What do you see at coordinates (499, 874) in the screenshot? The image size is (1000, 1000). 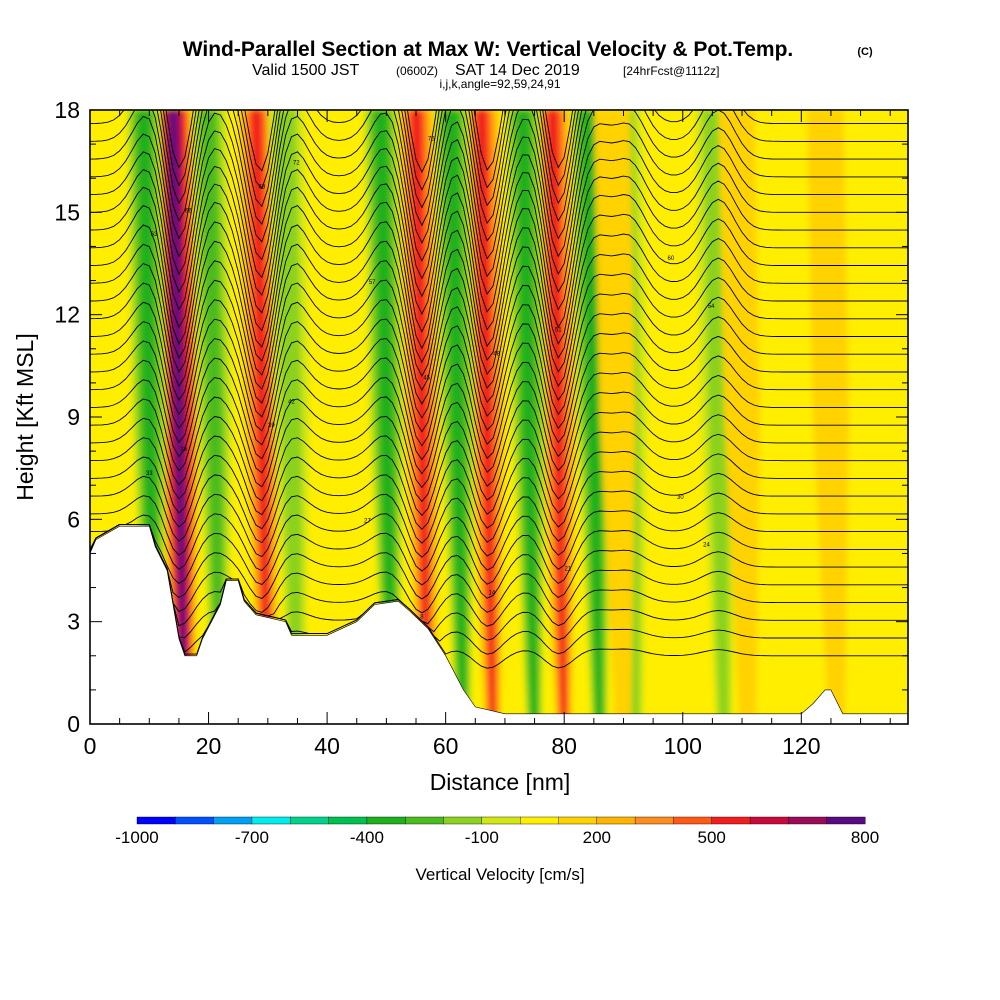 I see `colorbar-label: Vertical Velocity [cm/s]` at bounding box center [499, 874].